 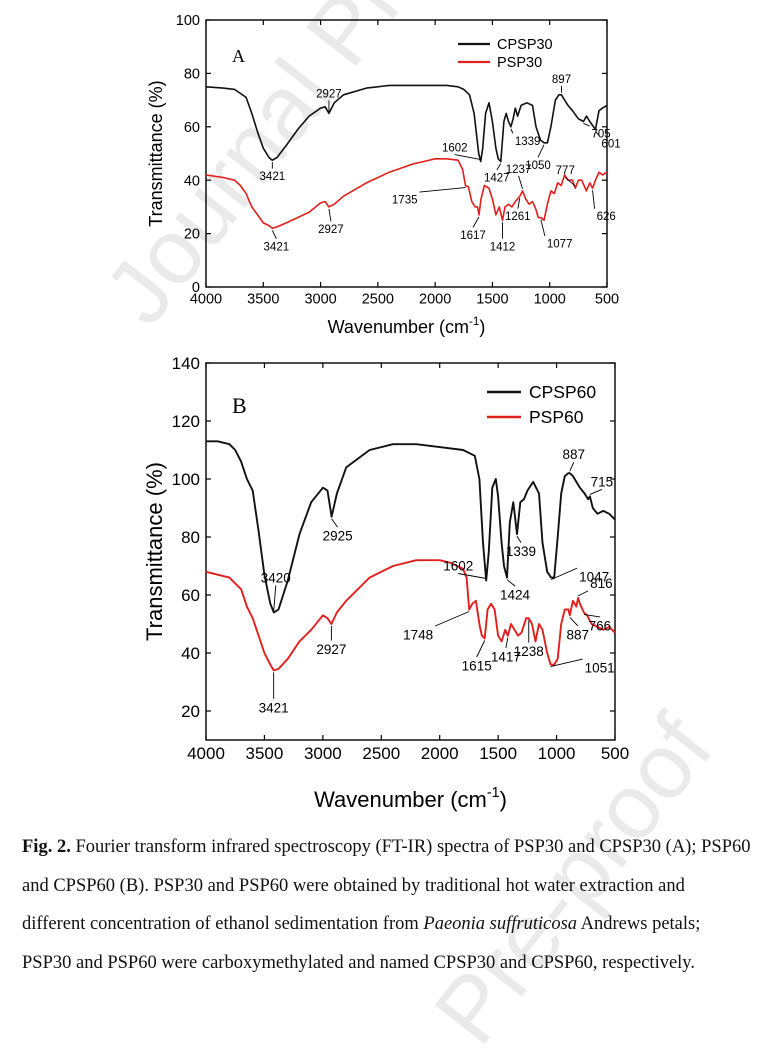 I want to click on chartb-annotation-label: 1748, so click(x=418, y=635).